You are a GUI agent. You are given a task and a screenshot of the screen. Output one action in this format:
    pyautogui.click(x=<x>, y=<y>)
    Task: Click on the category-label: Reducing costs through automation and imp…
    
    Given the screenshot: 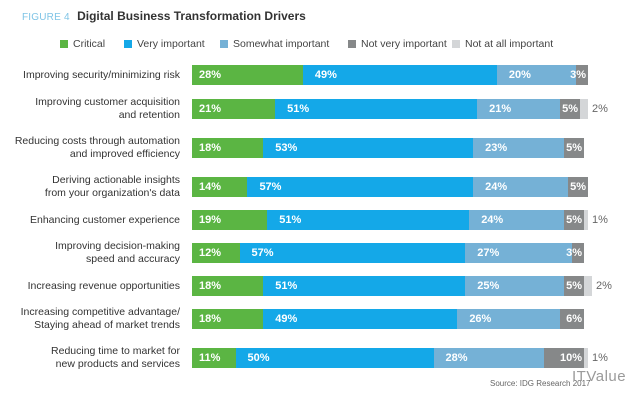 What is the action you would take?
    pyautogui.click(x=97, y=147)
    